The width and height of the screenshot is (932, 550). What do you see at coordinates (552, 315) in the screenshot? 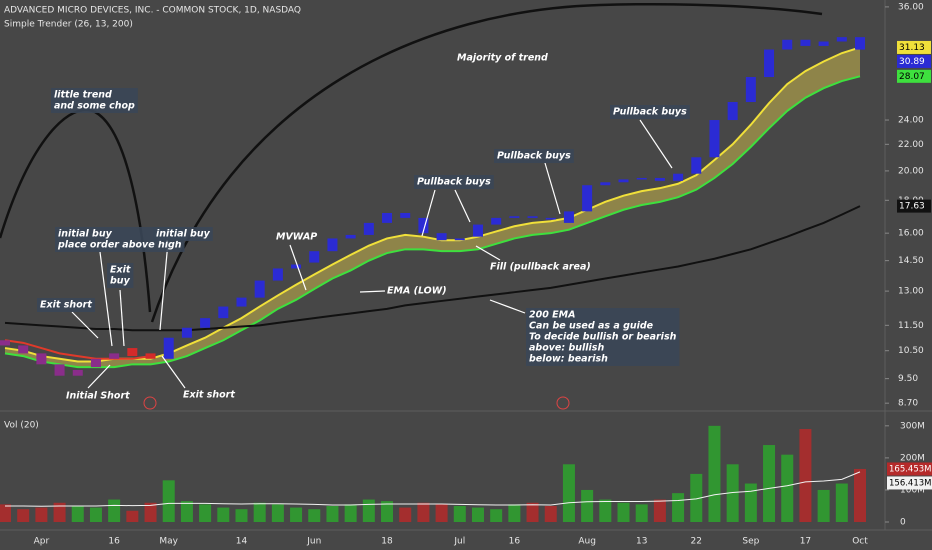
I see `annotation-text: 200 EMA` at bounding box center [552, 315].